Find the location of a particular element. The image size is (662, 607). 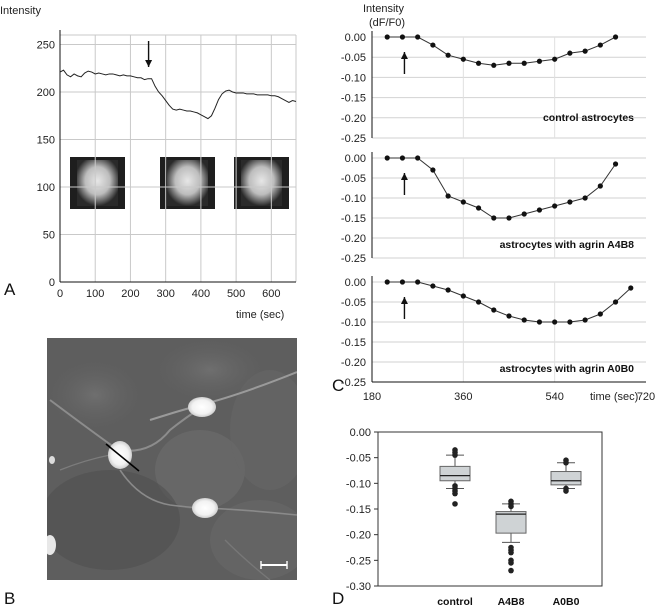

panel-d-box-a4b8 is located at coordinates (511, 536).